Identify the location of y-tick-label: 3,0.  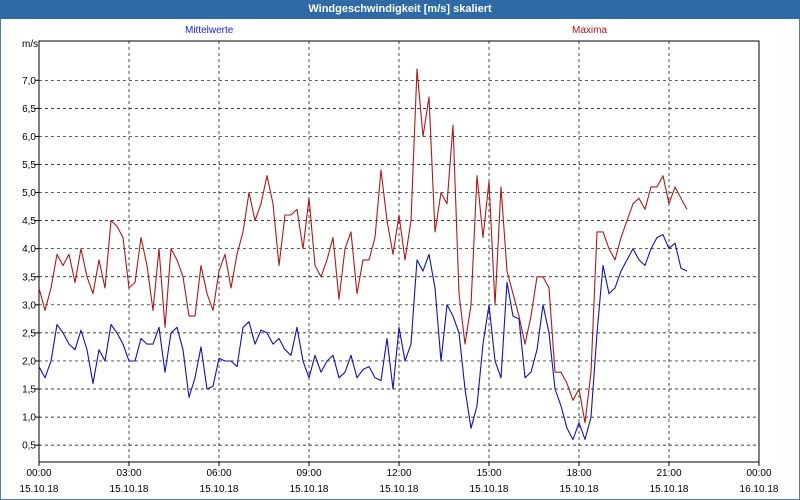
(29, 305).